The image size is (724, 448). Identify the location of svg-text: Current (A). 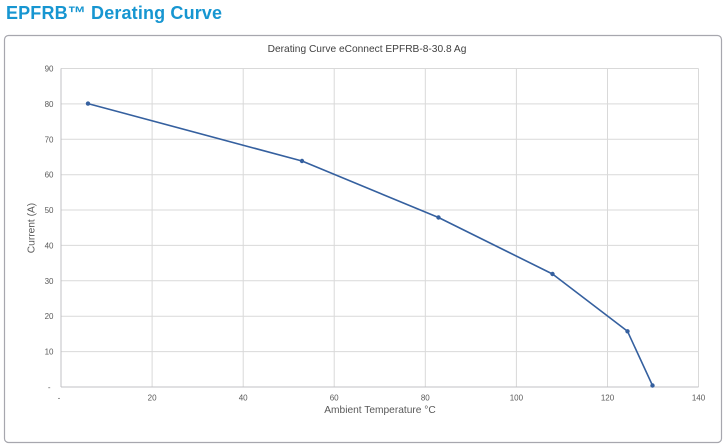
(32, 228).